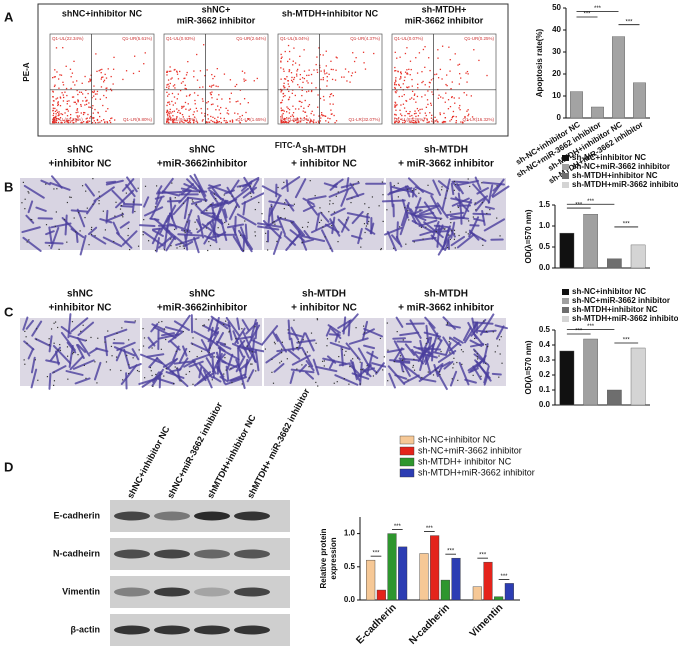 The width and height of the screenshot is (678, 662). I want to click on x-tick-label: N-cadherin, so click(429, 624).